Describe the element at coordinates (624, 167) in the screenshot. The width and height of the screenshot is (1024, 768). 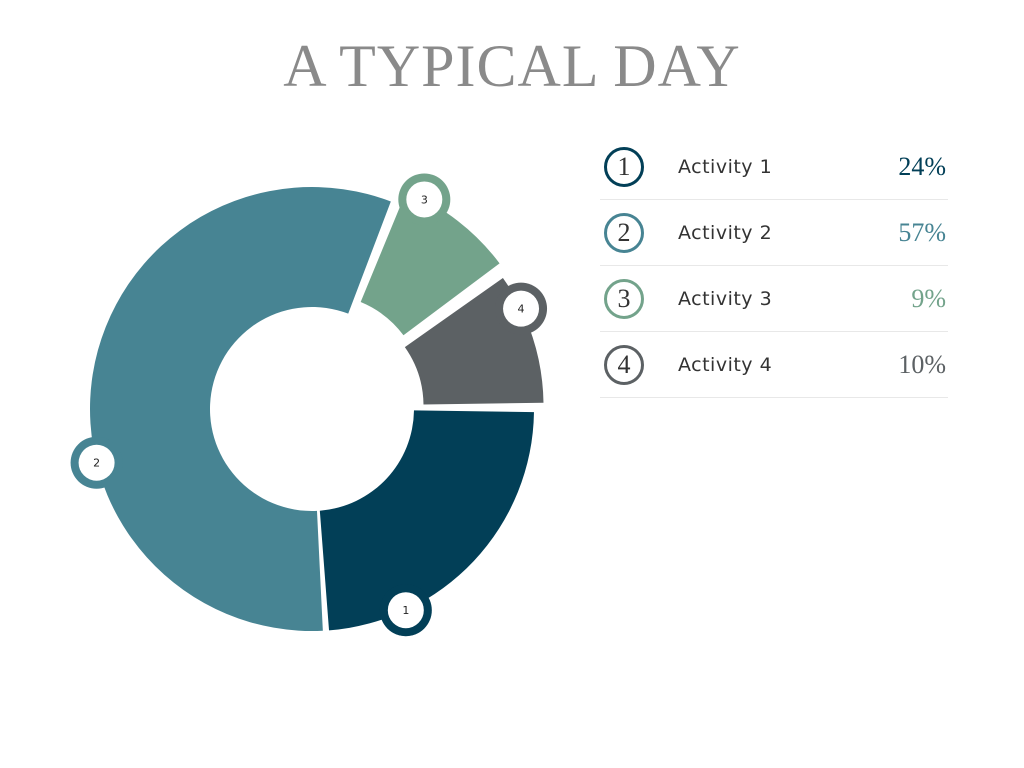
I see `legend-number-badge: 1` at that location.